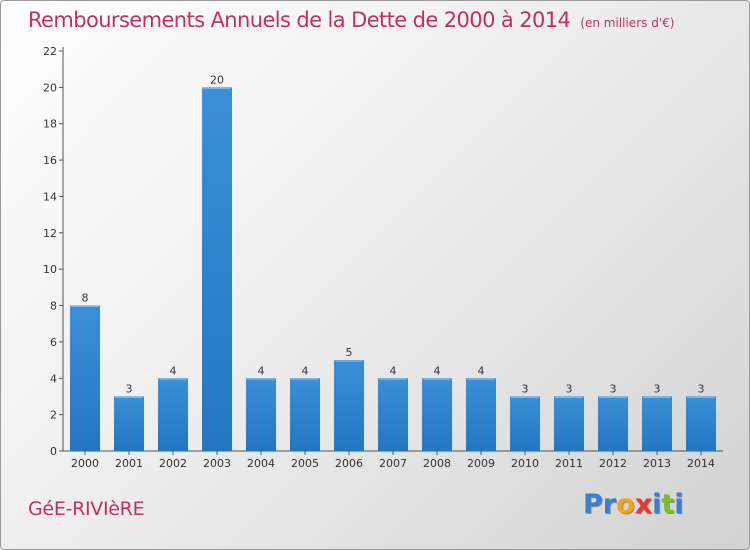 The height and width of the screenshot is (550, 750). Describe the element at coordinates (173, 463) in the screenshot. I see `x-tick-label: 2002` at that location.